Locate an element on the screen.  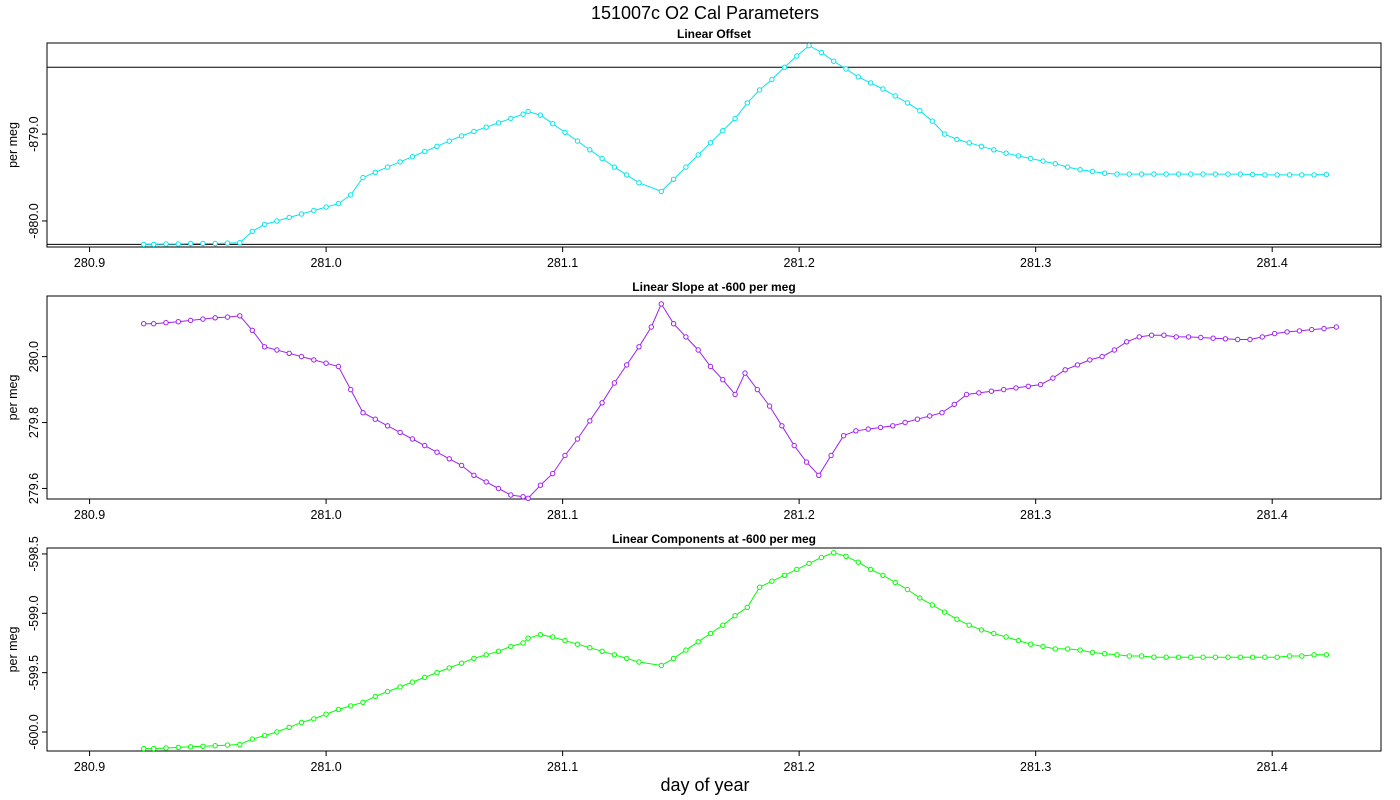
y-tick-label: -879.0 is located at coordinates (34, 133).